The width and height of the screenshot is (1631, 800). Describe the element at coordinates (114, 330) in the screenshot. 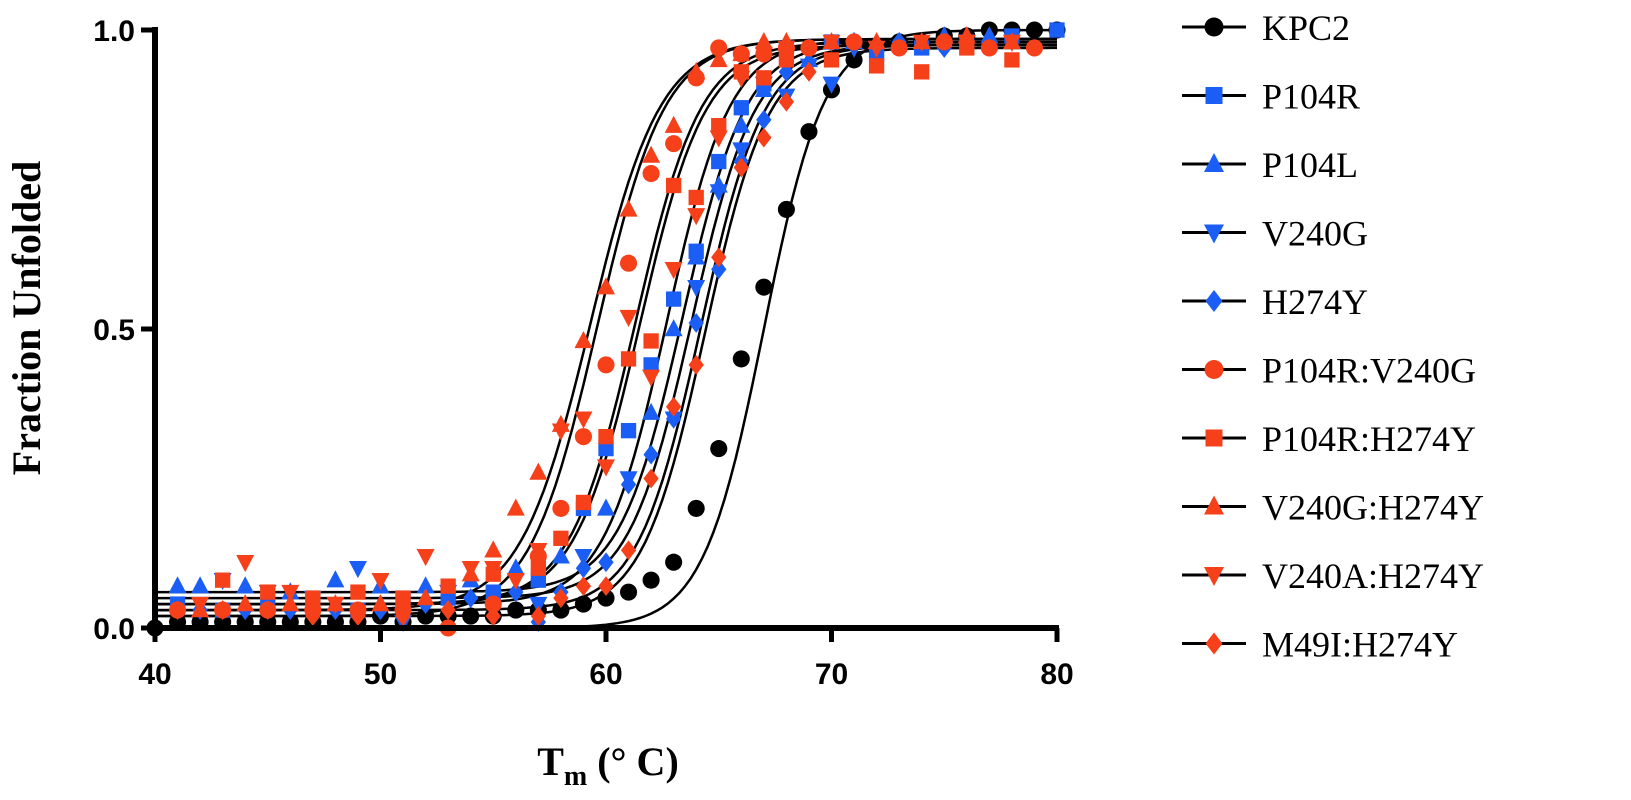

I see `y-tick-label: 0.5` at that location.